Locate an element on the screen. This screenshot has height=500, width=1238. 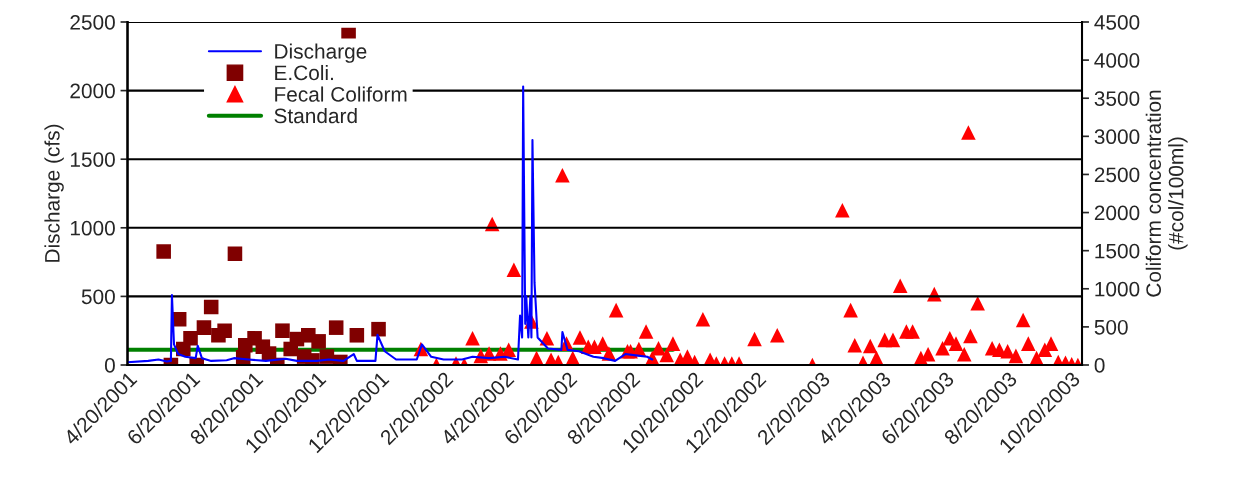
y2-tick-label: 1500 is located at coordinates (1117, 251).